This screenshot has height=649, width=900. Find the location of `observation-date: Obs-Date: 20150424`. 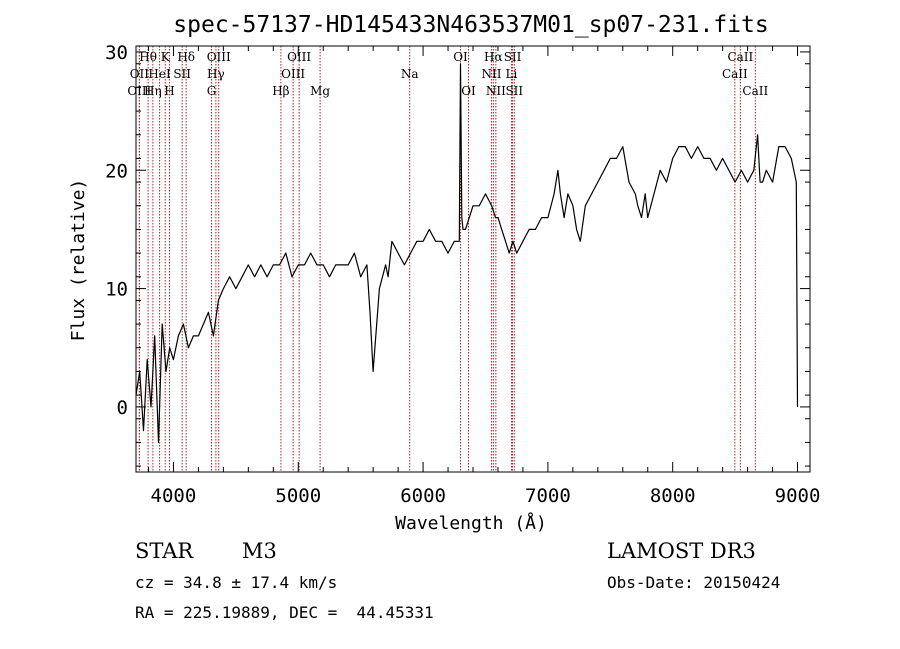

observation-date: Obs-Date: 20150424 is located at coordinates (693, 582).